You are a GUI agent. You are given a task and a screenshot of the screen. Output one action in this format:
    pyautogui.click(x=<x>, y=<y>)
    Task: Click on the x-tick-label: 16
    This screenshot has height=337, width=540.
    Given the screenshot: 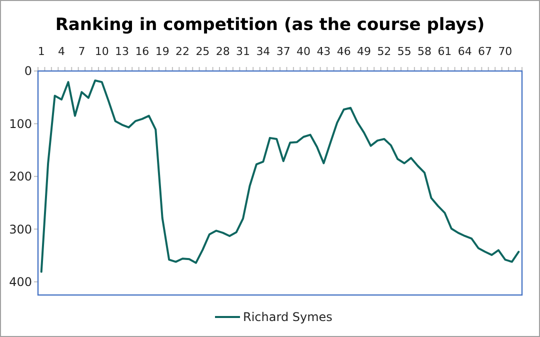 What is the action you would take?
    pyautogui.click(x=142, y=51)
    